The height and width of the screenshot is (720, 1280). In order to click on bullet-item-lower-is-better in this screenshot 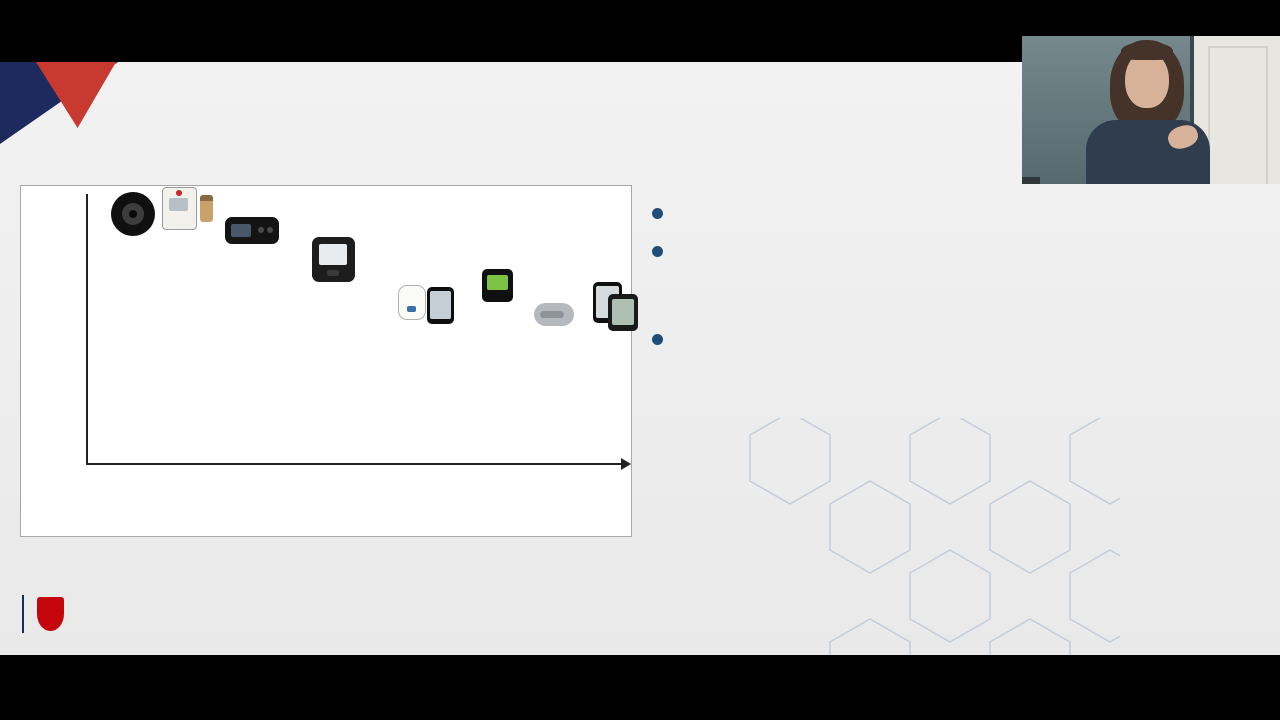, I will do `click(843, 206)`.